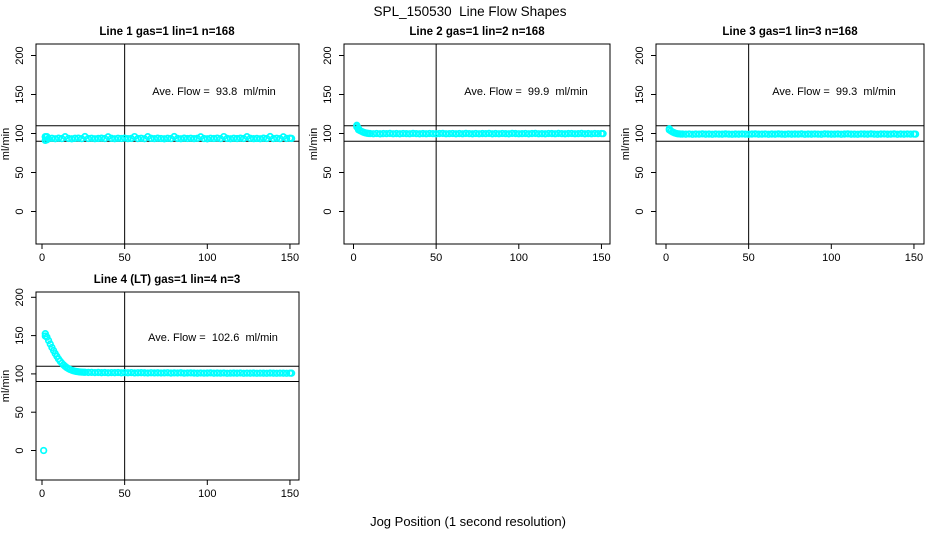 The height and width of the screenshot is (540, 936). I want to click on panel-2-y-tick-label: 50, so click(328, 172).